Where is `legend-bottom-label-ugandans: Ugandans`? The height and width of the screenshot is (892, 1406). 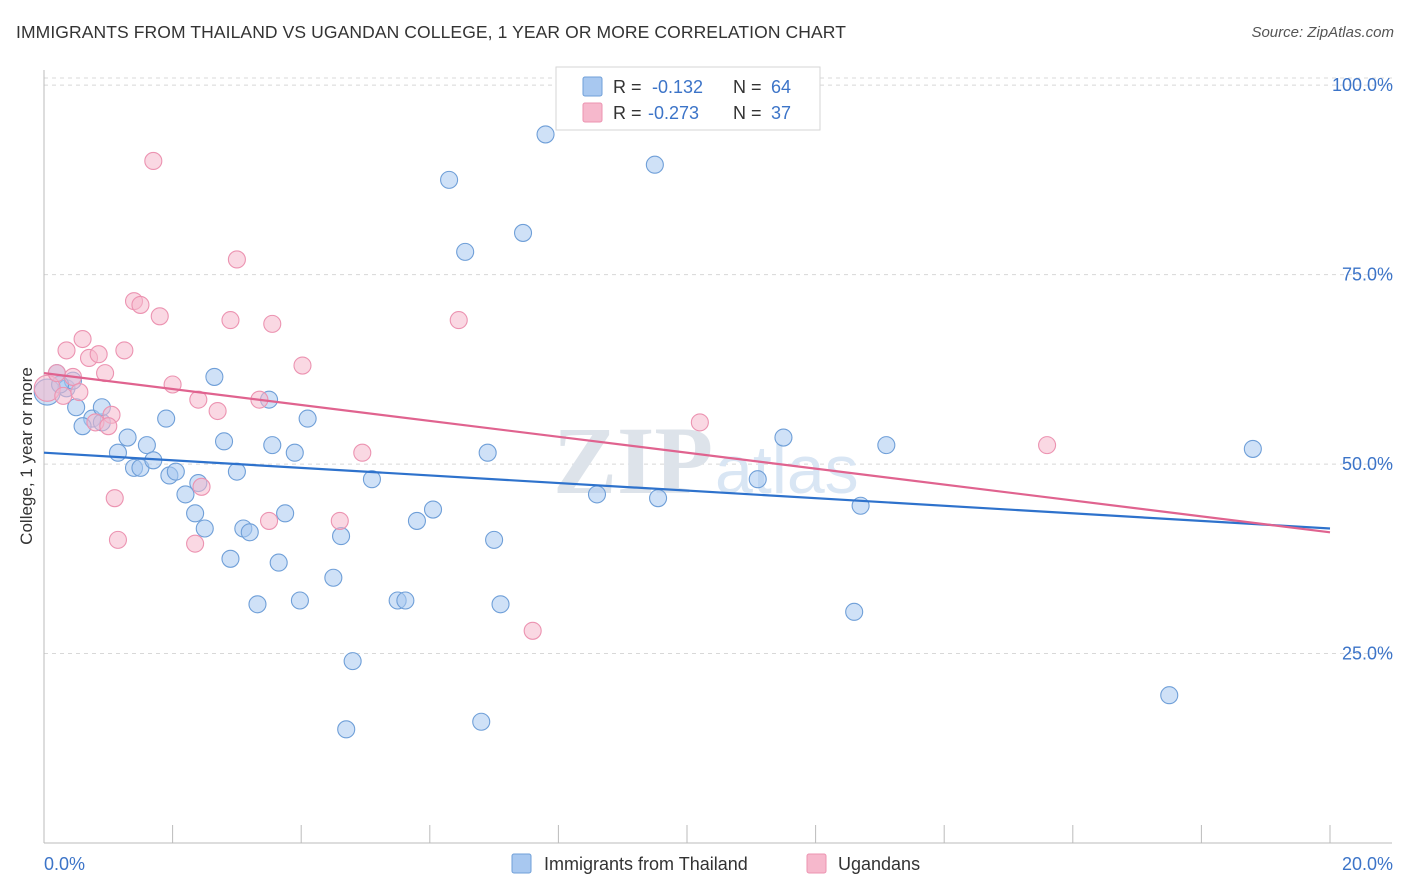 legend-bottom-label-ugandans: Ugandans is located at coordinates (879, 864).